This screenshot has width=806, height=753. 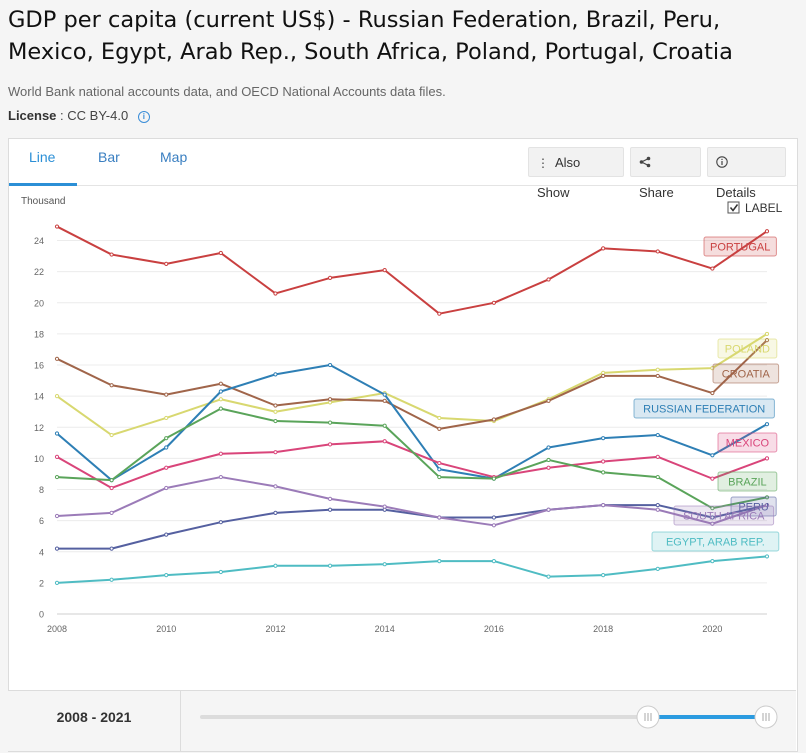 What do you see at coordinates (109, 157) in the screenshot?
I see `tab-bar: Bar` at bounding box center [109, 157].